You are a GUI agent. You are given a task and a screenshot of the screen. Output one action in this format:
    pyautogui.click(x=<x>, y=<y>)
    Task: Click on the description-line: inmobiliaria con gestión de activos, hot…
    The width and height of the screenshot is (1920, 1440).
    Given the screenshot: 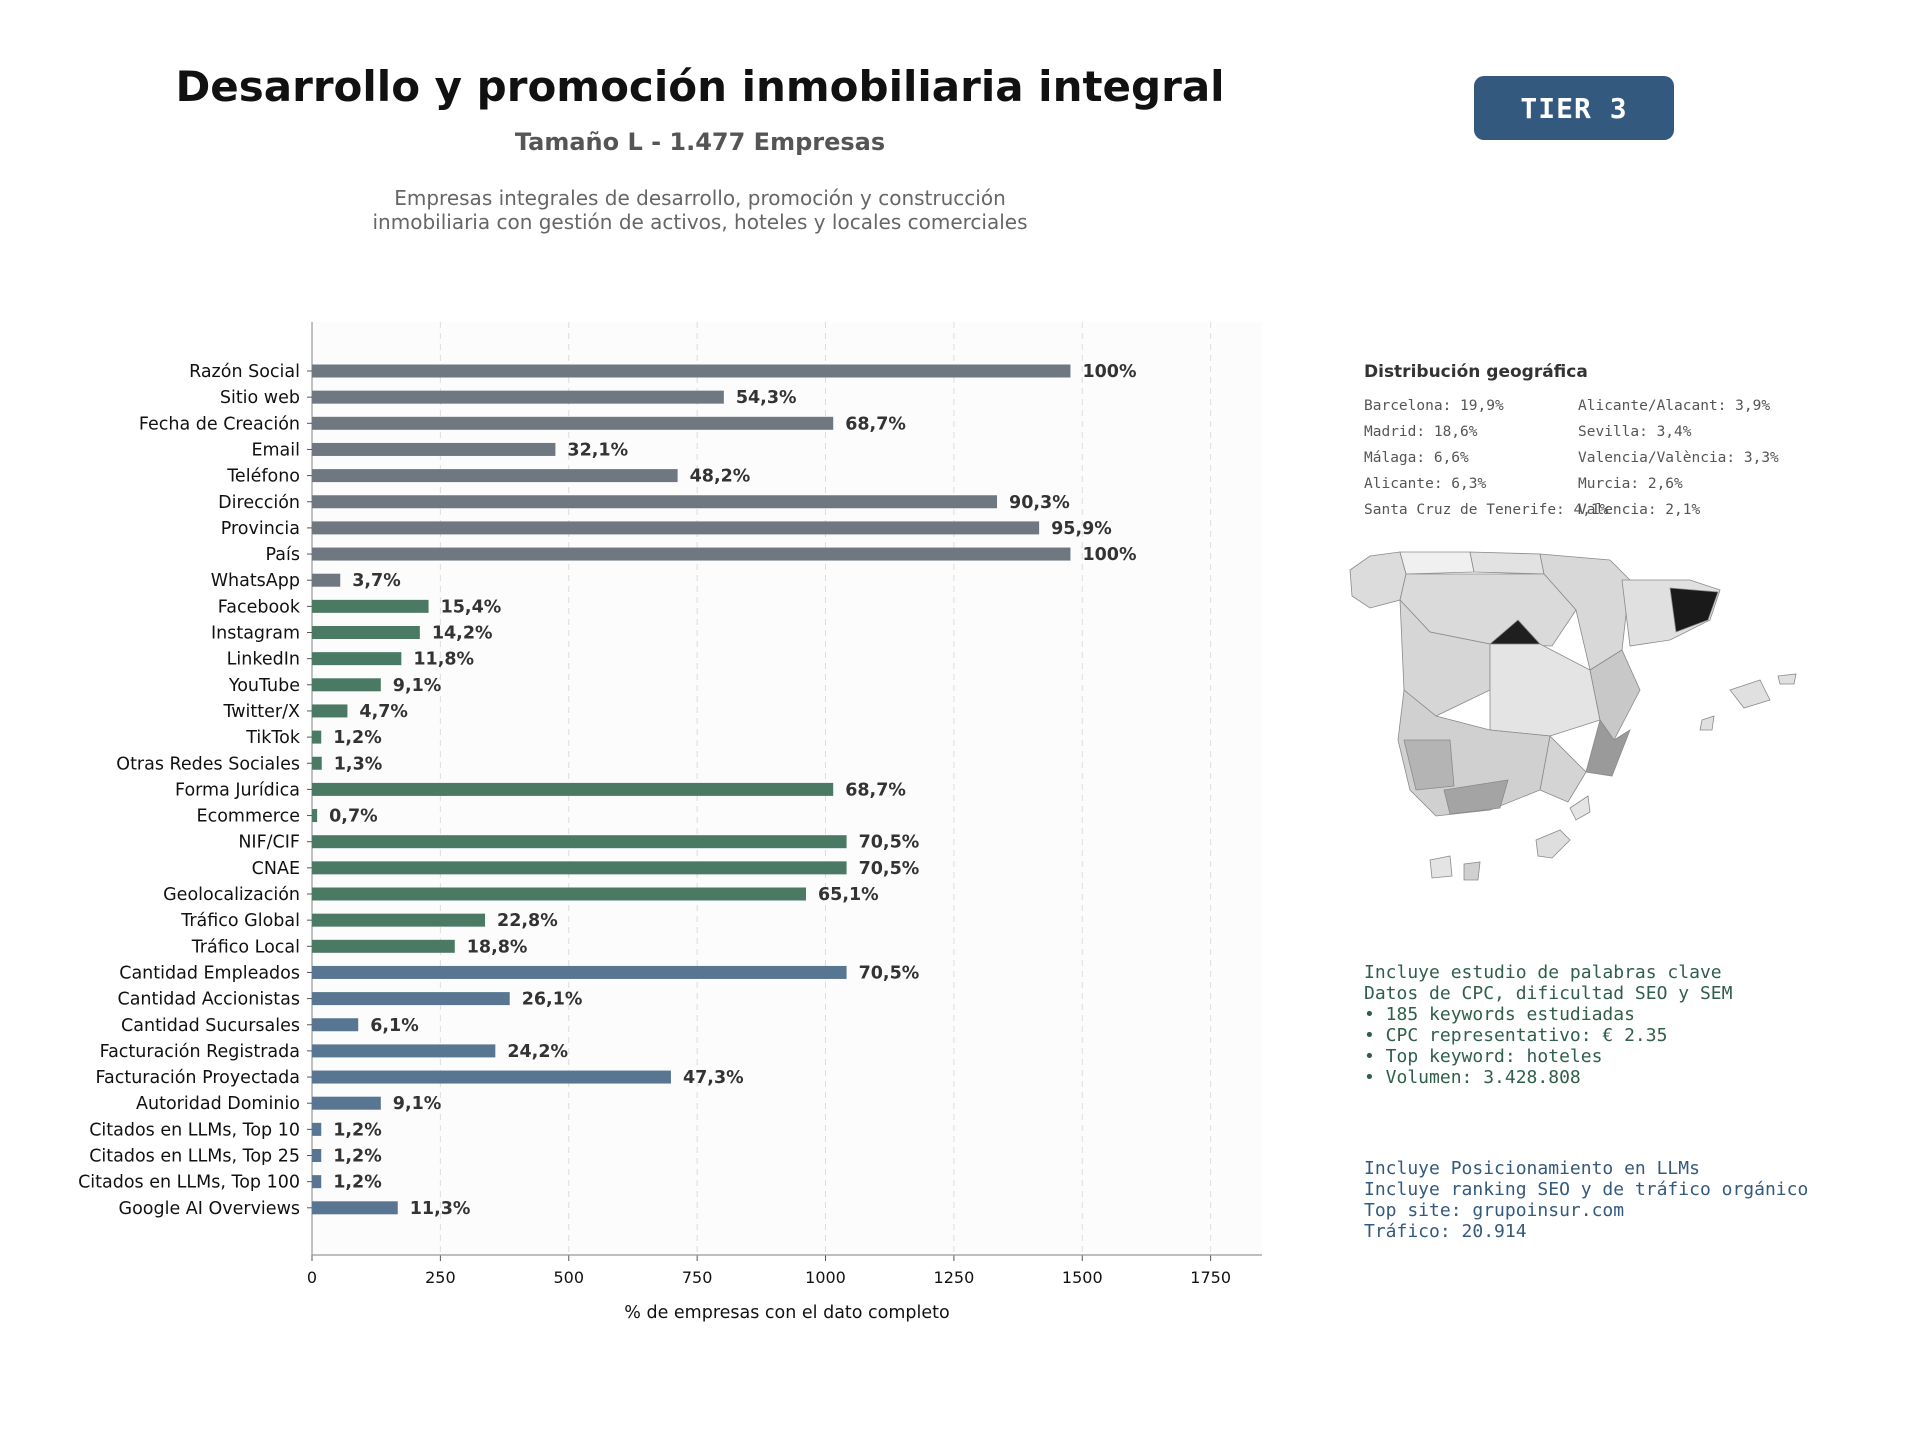 What is the action you would take?
    pyautogui.click(x=700, y=222)
    